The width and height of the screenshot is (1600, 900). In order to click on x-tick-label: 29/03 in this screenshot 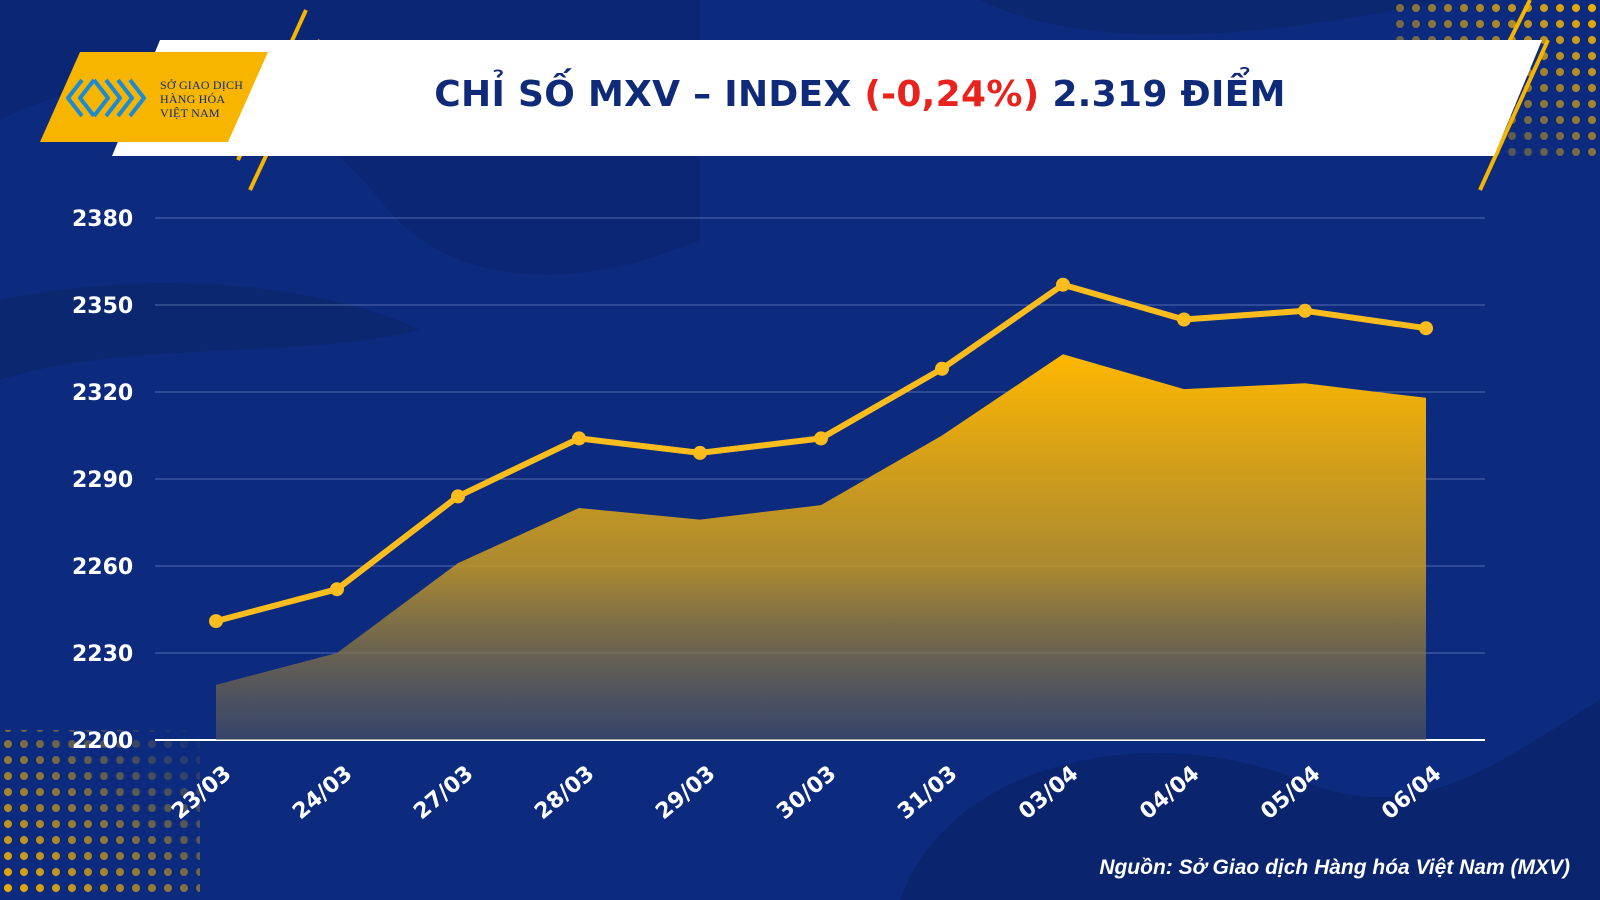, I will do `click(685, 793)`.